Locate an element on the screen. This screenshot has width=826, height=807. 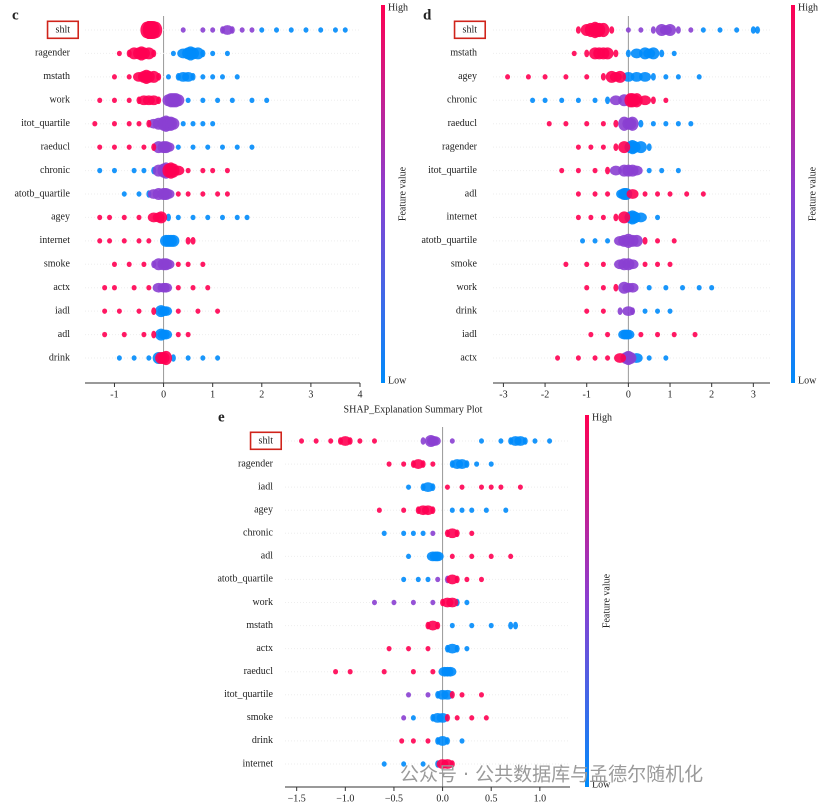
colorbar is located at coordinates (793, 194).